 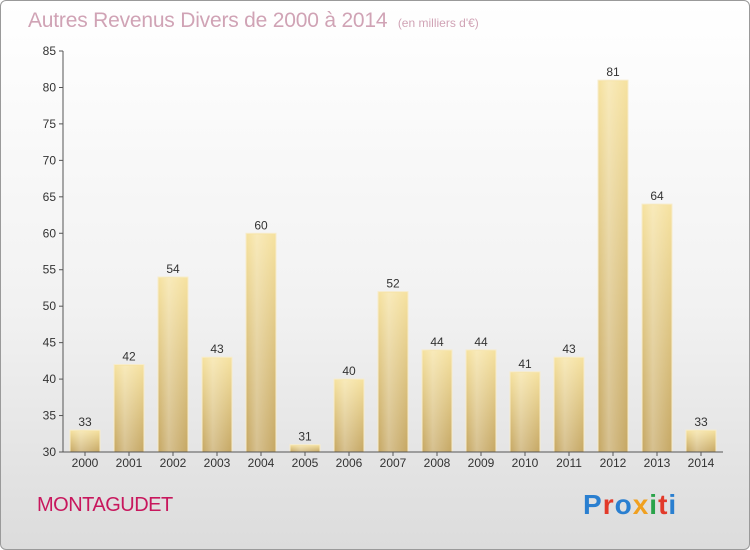 I want to click on logo-letter: P, so click(x=593, y=504).